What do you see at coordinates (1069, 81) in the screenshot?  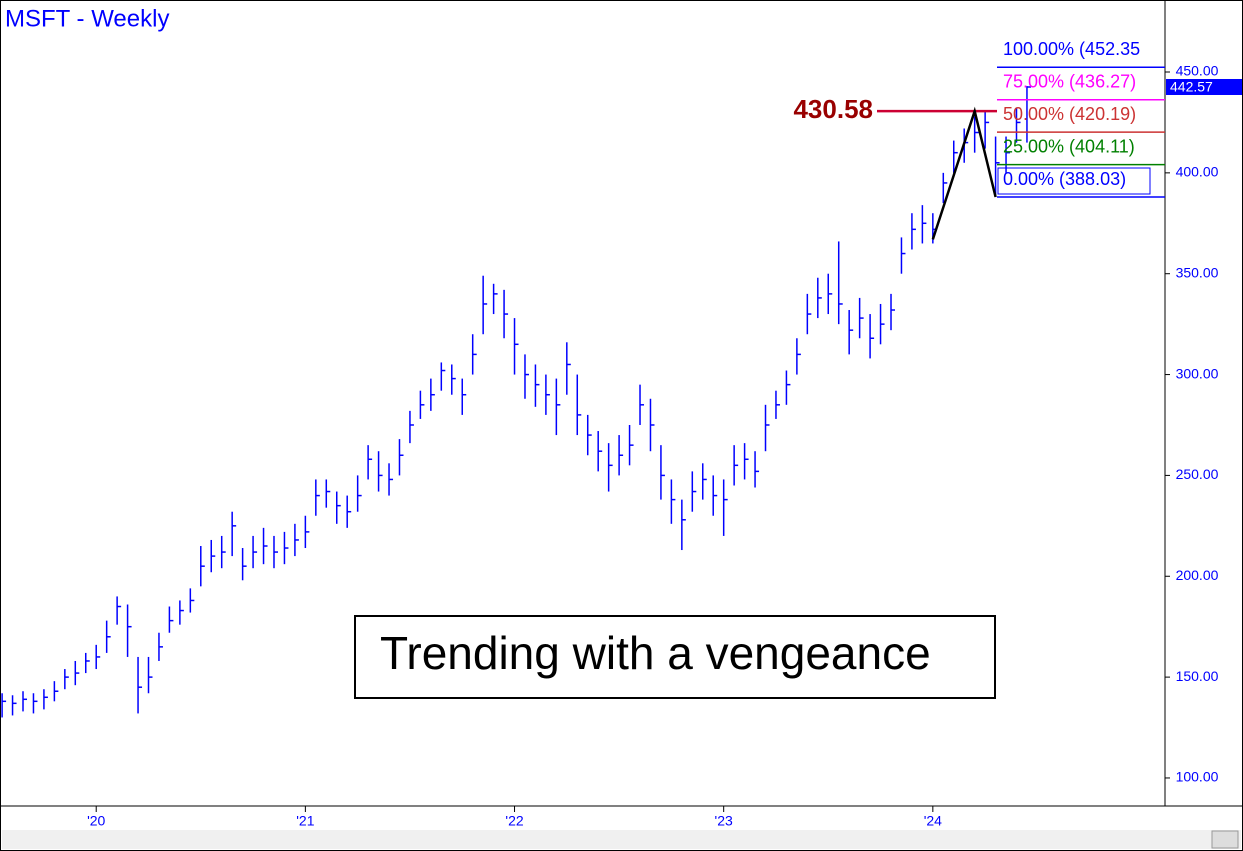 I see `fib-label: 75.00% (436.27)` at bounding box center [1069, 81].